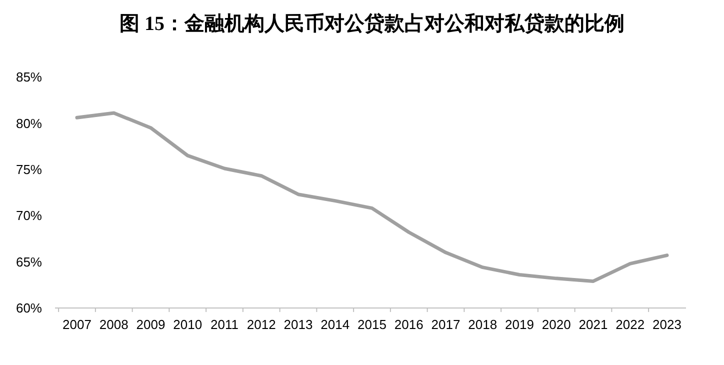 The image size is (724, 365). What do you see at coordinates (335, 324) in the screenshot?
I see `x-tick-label: 2014` at bounding box center [335, 324].